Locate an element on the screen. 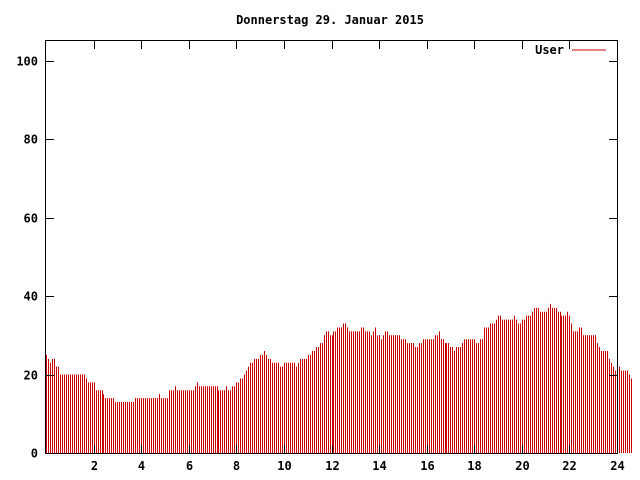  legend: User is located at coordinates (570, 50).